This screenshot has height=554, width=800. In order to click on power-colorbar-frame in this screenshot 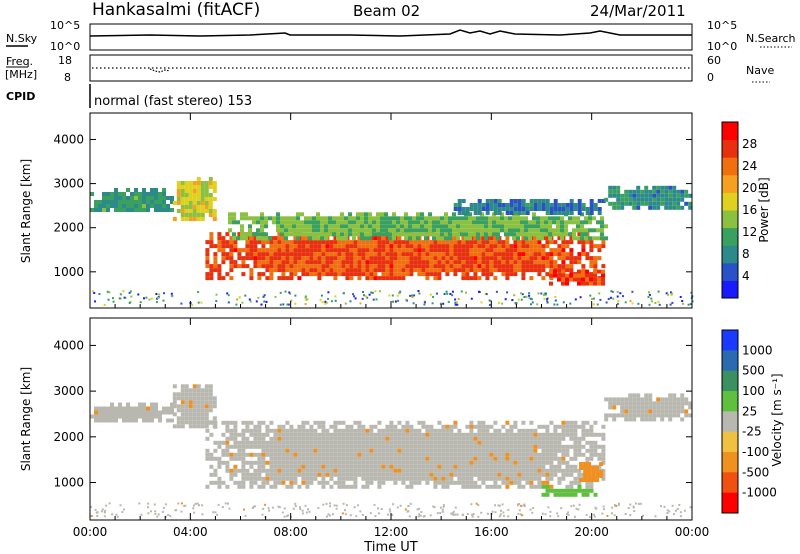, I will do `click(730, 210)`.